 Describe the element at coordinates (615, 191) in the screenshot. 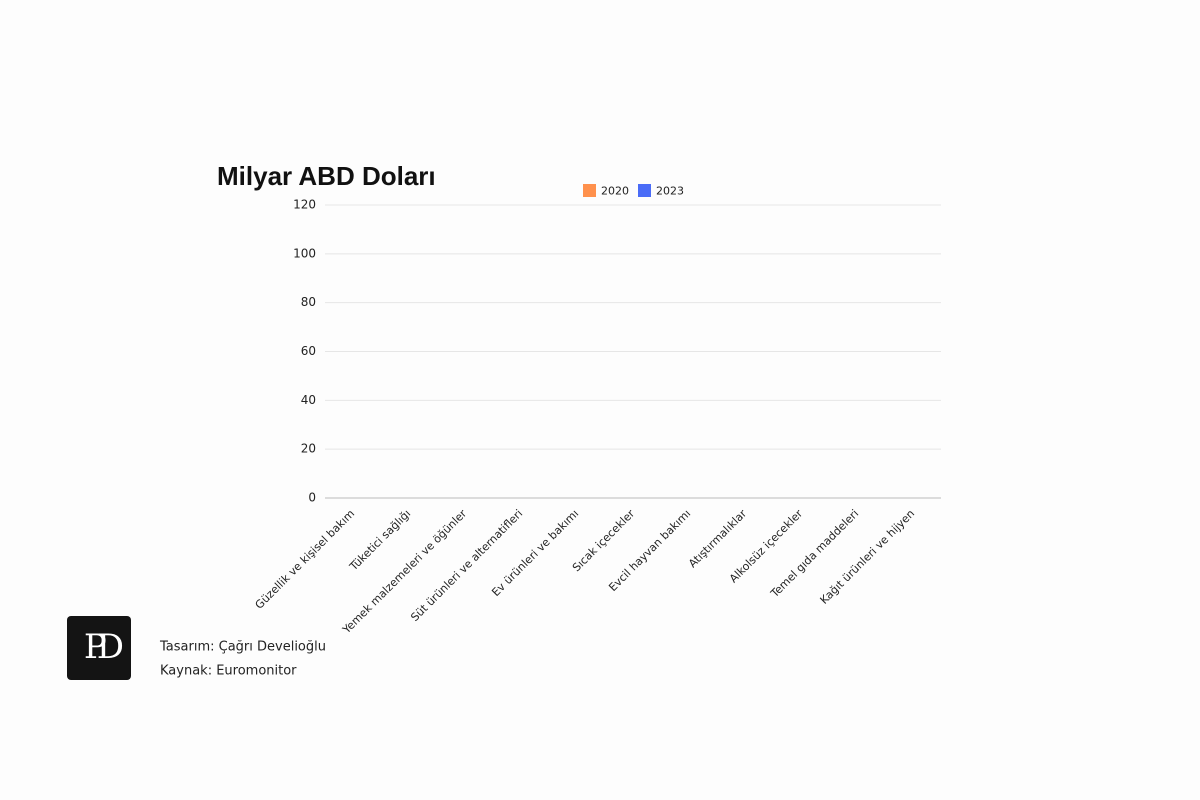

I see `legend-label: 2020` at that location.